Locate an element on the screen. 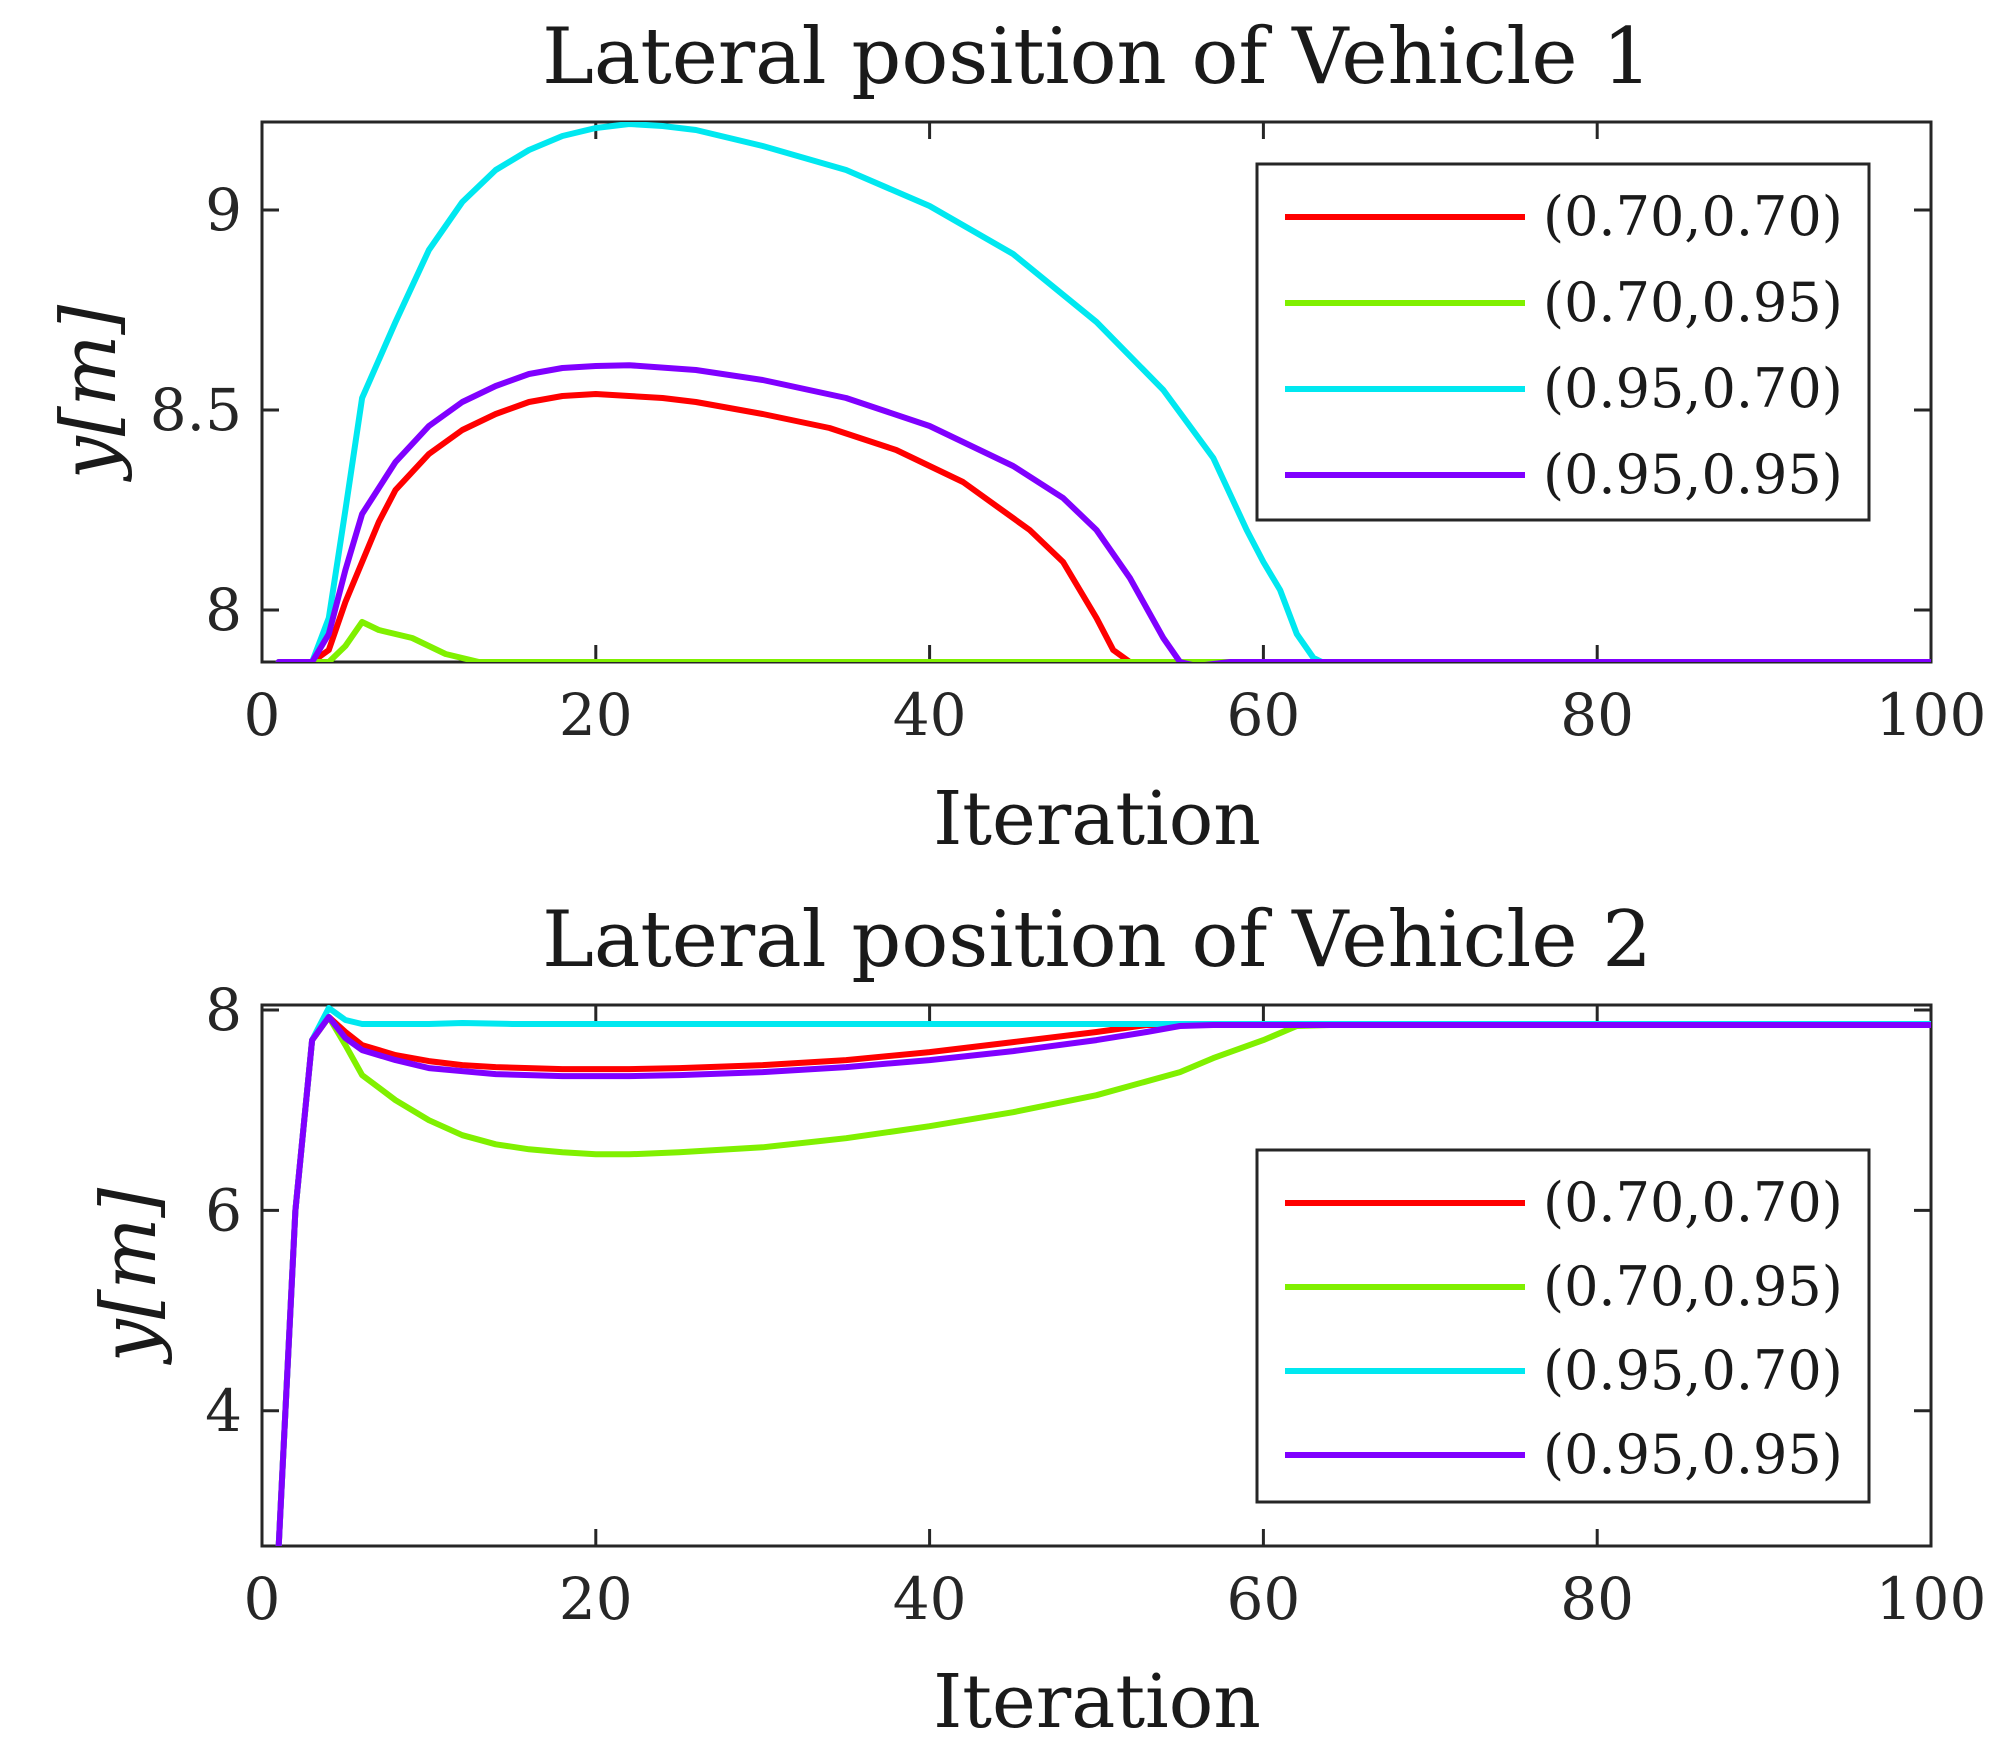 The width and height of the screenshot is (2015, 1757). chart-title: Lateral position of Vehicle 1 is located at coordinates (1097, 57).